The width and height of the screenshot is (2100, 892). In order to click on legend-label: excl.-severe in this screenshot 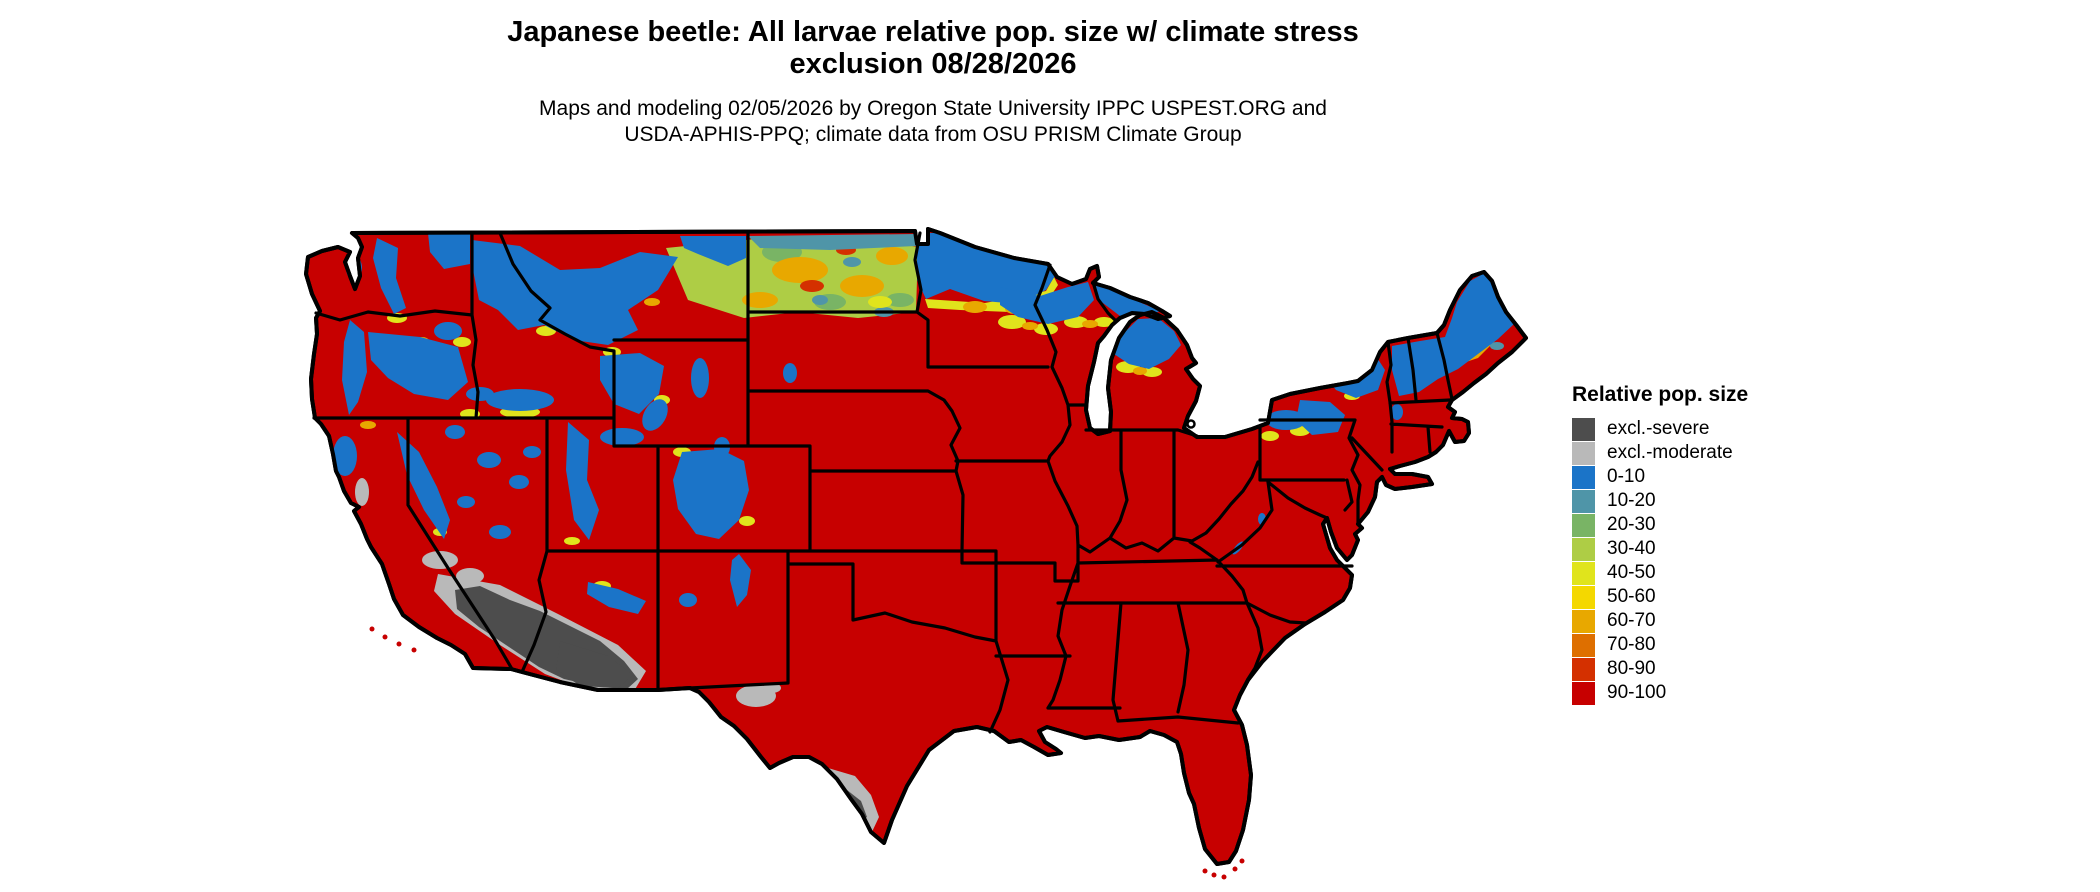, I will do `click(1658, 428)`.